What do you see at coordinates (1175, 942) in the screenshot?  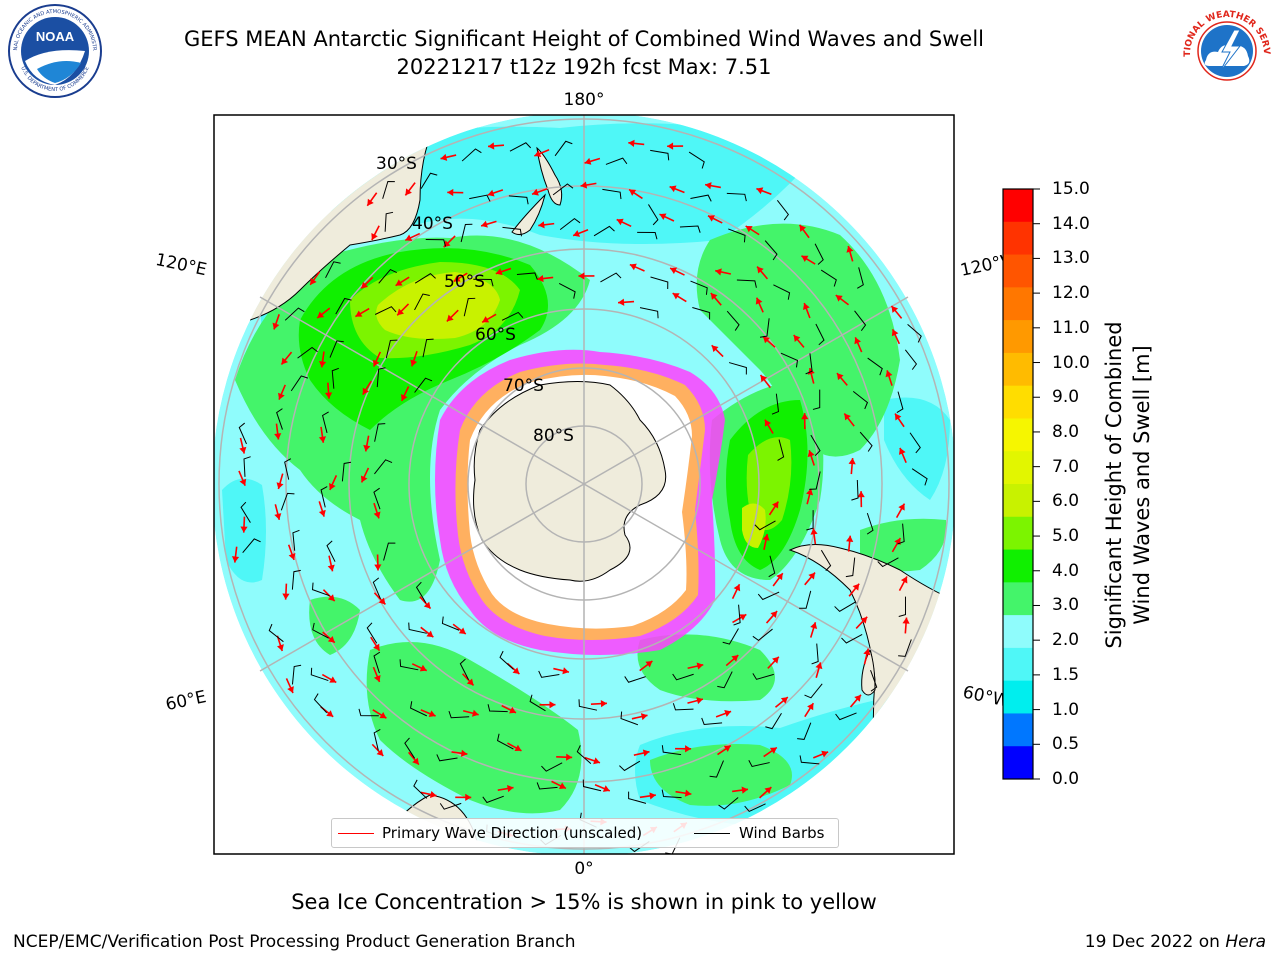 I see `footer-date: 19 Dec 2022 on Hera` at bounding box center [1175, 942].